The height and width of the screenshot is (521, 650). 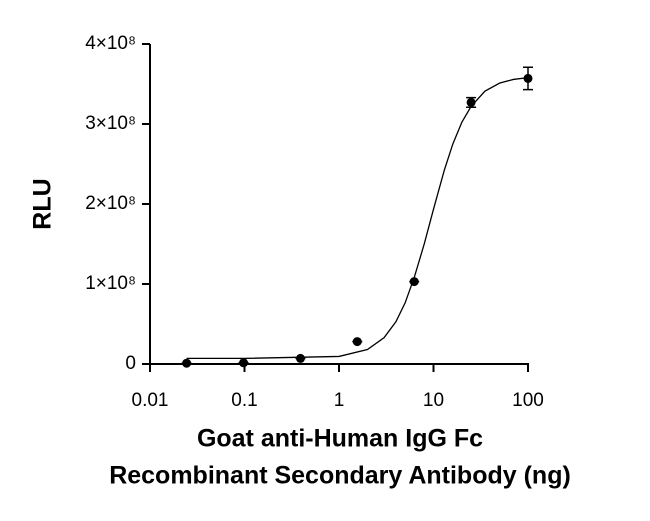 What do you see at coordinates (130, 363) in the screenshot?
I see `y-tick-label: 0` at bounding box center [130, 363].